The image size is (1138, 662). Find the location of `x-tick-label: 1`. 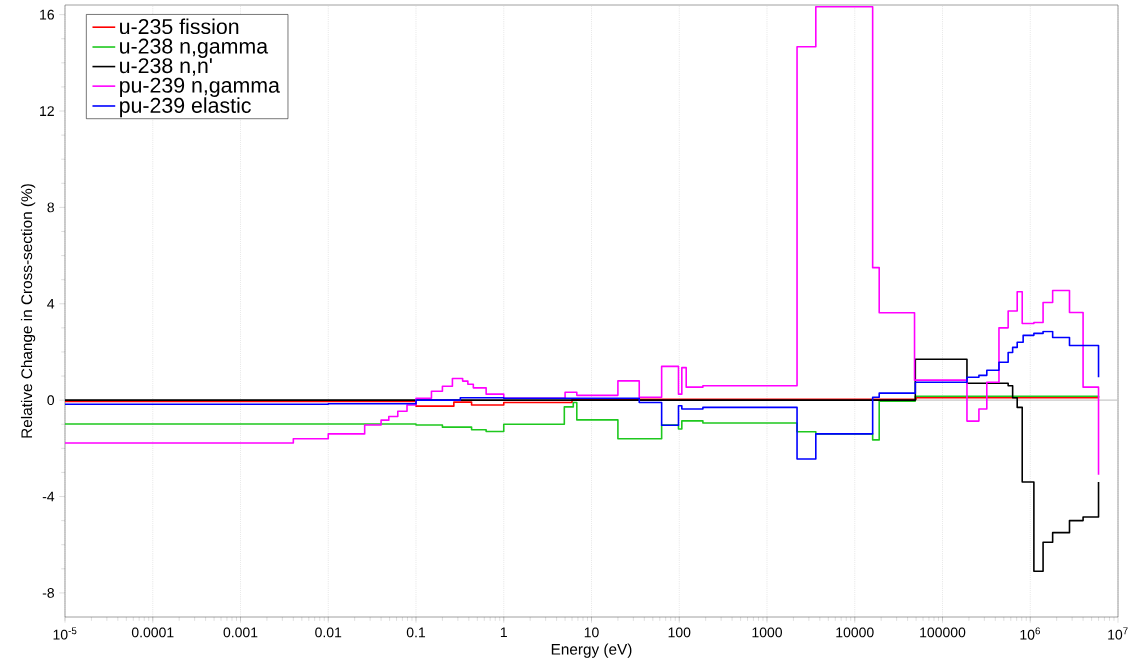

x-tick-label: 1 is located at coordinates (503, 632).